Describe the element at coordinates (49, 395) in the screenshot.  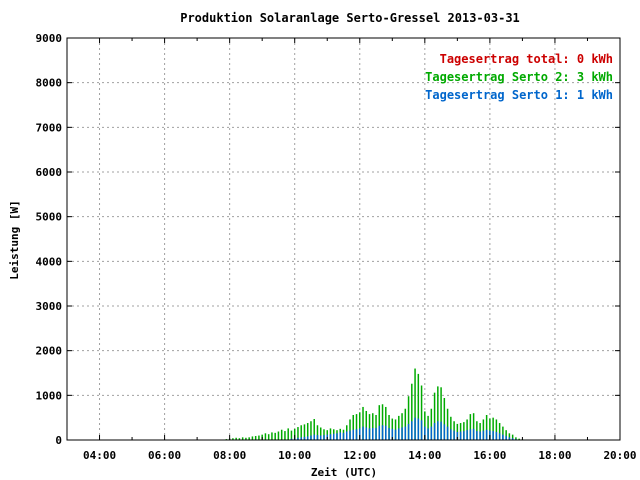
I see `y-tick-label: 1000` at that location.